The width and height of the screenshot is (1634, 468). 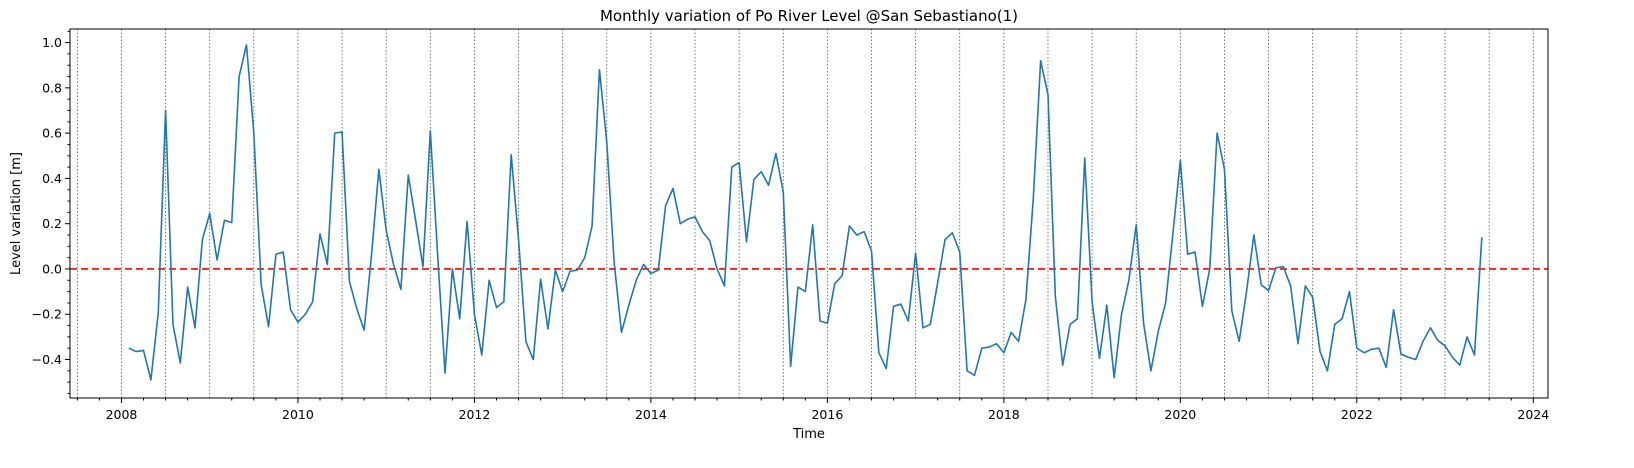 What do you see at coordinates (47, 359) in the screenshot?
I see `y-tick-label: −0.4` at bounding box center [47, 359].